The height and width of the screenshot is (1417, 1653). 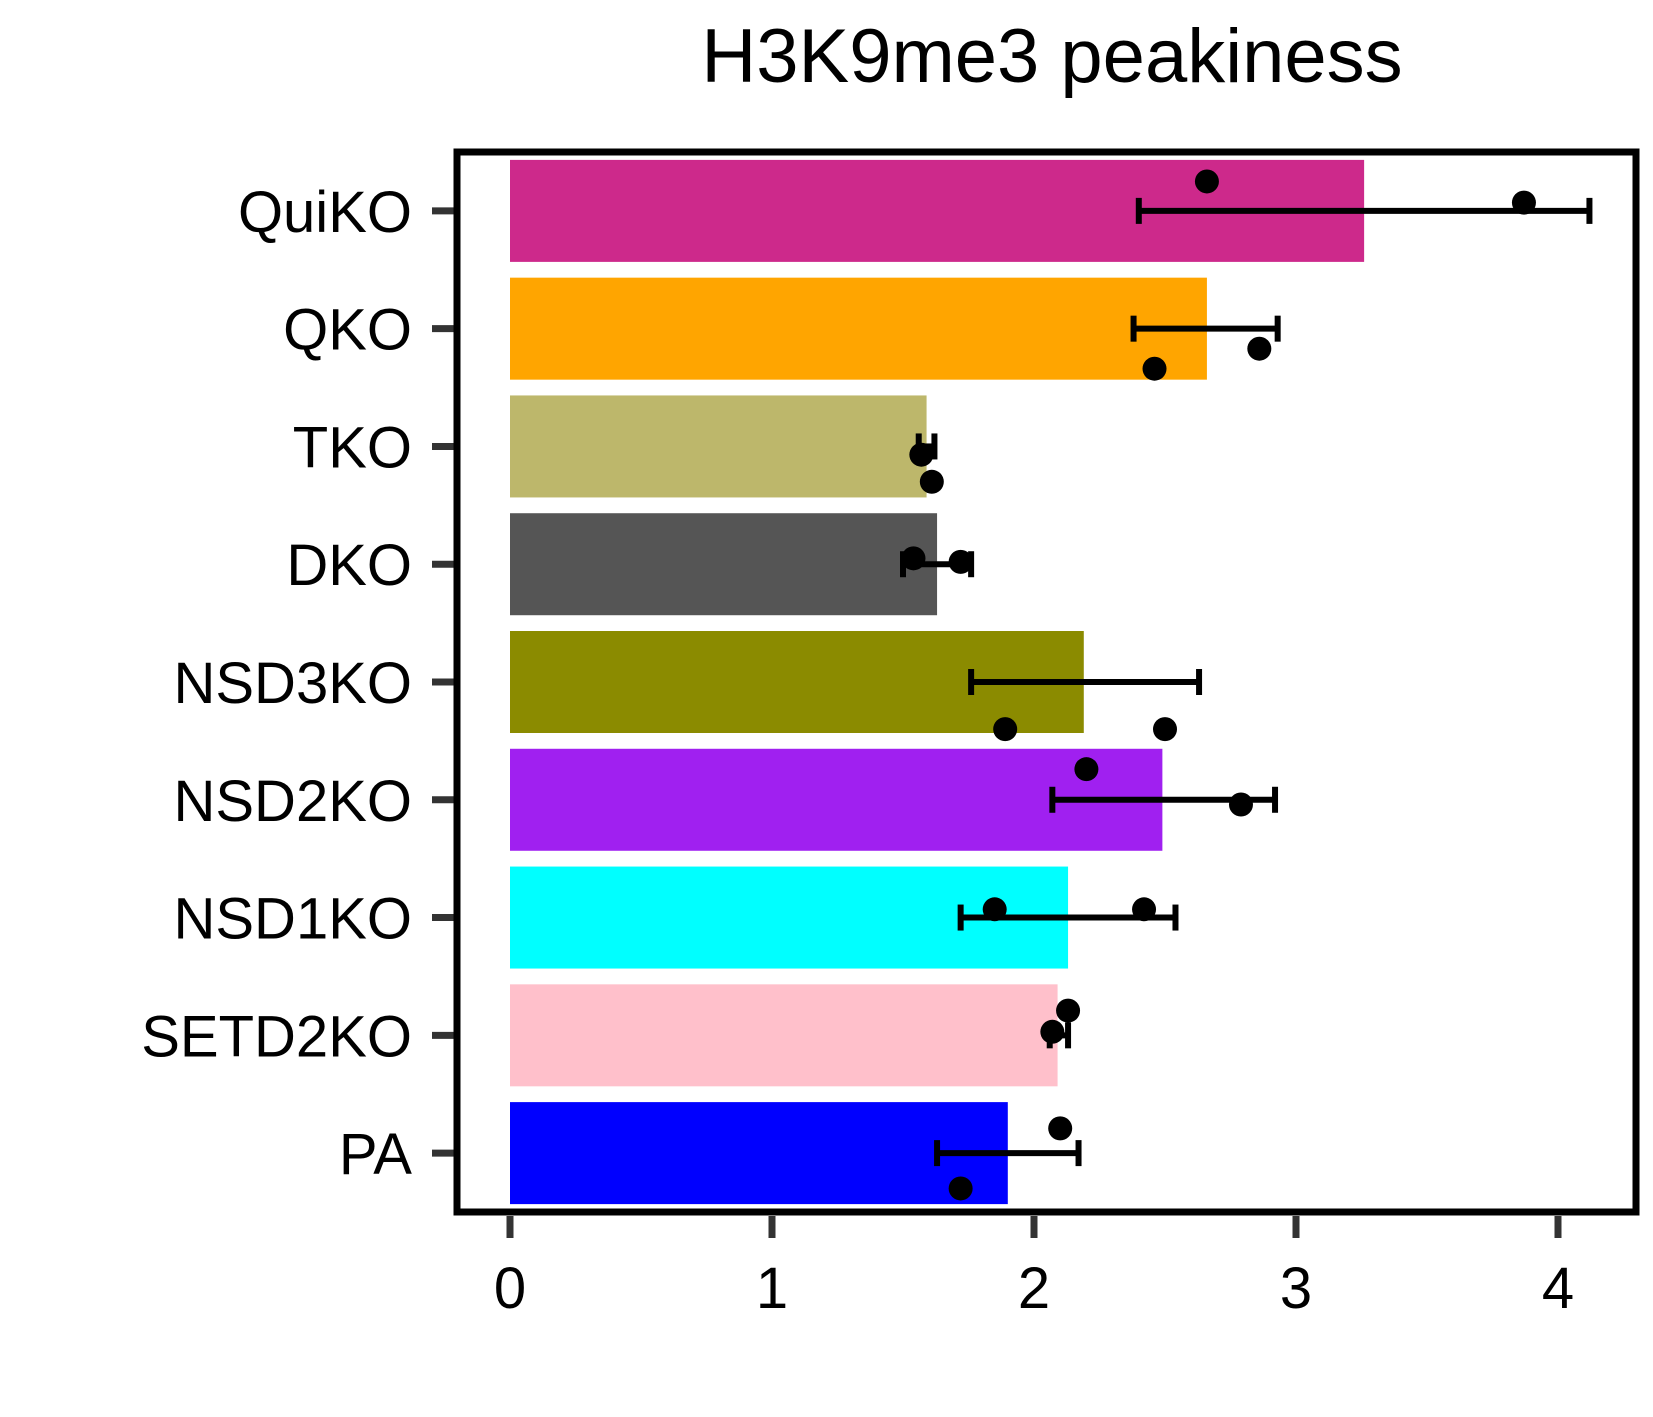 I want to click on x-tick-label-1: 1, so click(x=772, y=1288).